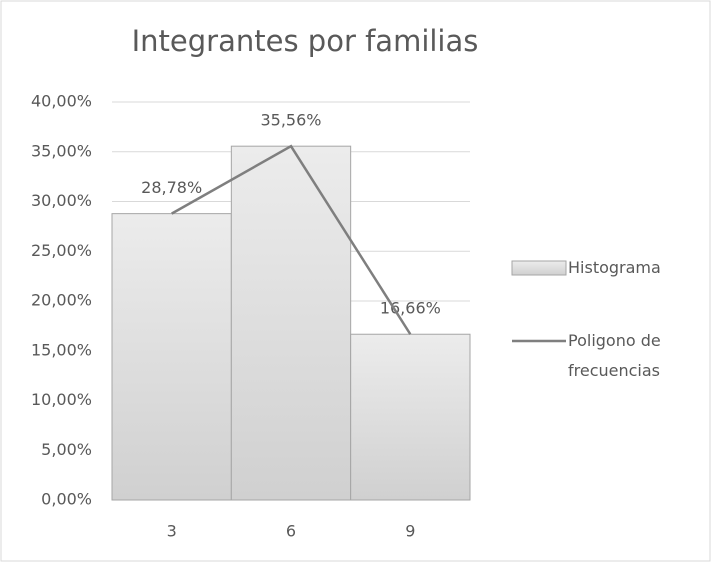 This screenshot has width=712, height=563. I want to click on legend-item: Poligono de frecuencias, so click(614, 355).